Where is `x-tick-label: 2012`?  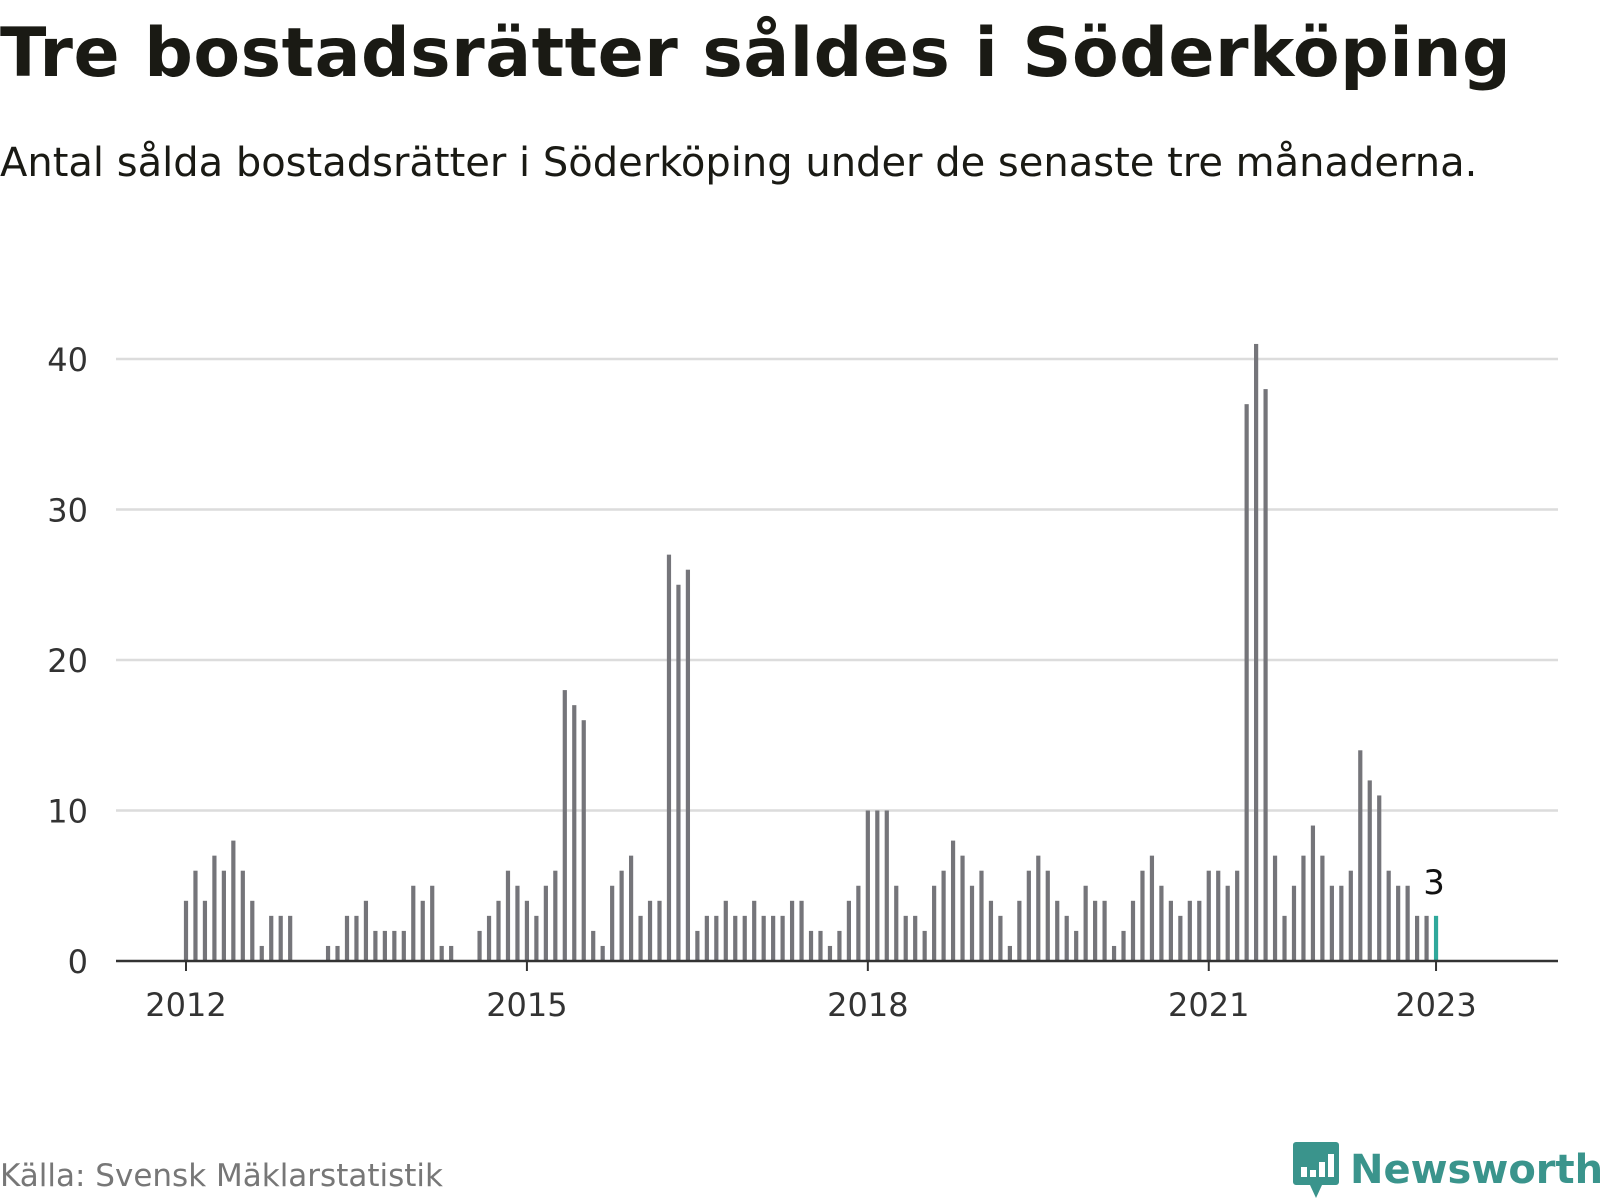
x-tick-label: 2012 is located at coordinates (185, 1005).